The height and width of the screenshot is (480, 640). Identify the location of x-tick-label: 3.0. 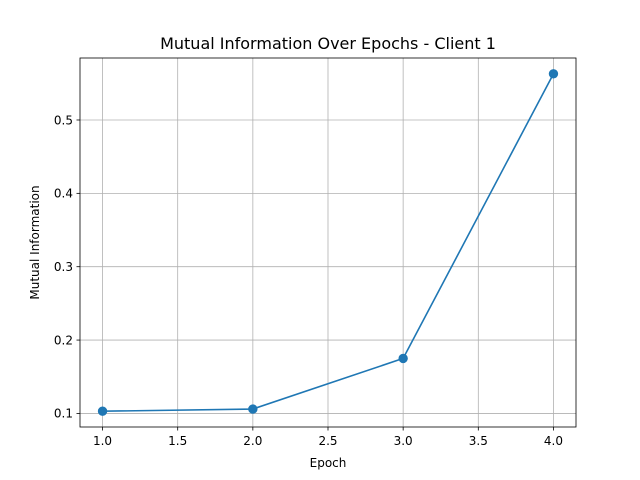
(403, 441).